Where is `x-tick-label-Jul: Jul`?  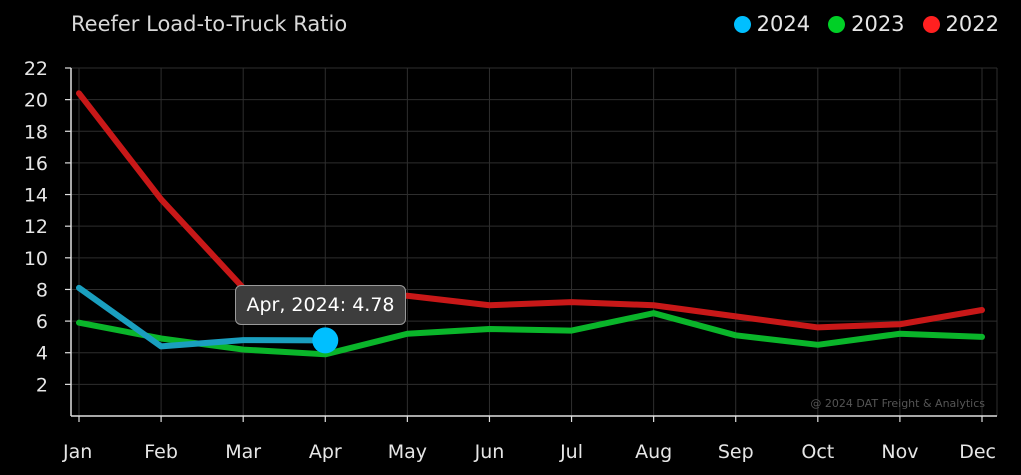 x-tick-label-Jul: Jul is located at coordinates (571, 452).